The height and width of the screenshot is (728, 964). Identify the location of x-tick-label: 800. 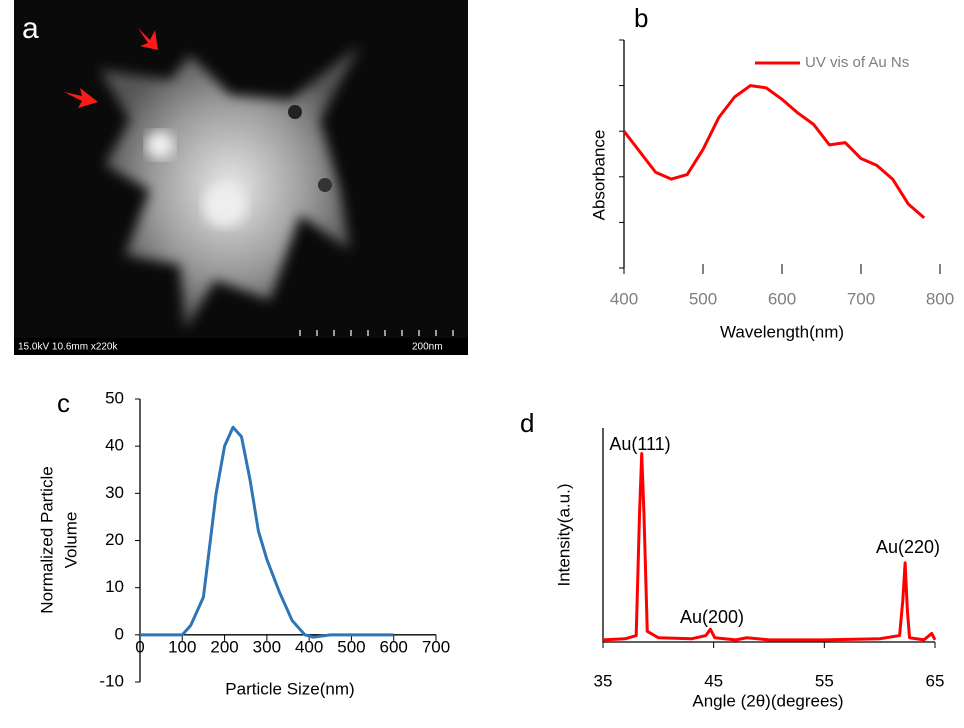
(940, 298).